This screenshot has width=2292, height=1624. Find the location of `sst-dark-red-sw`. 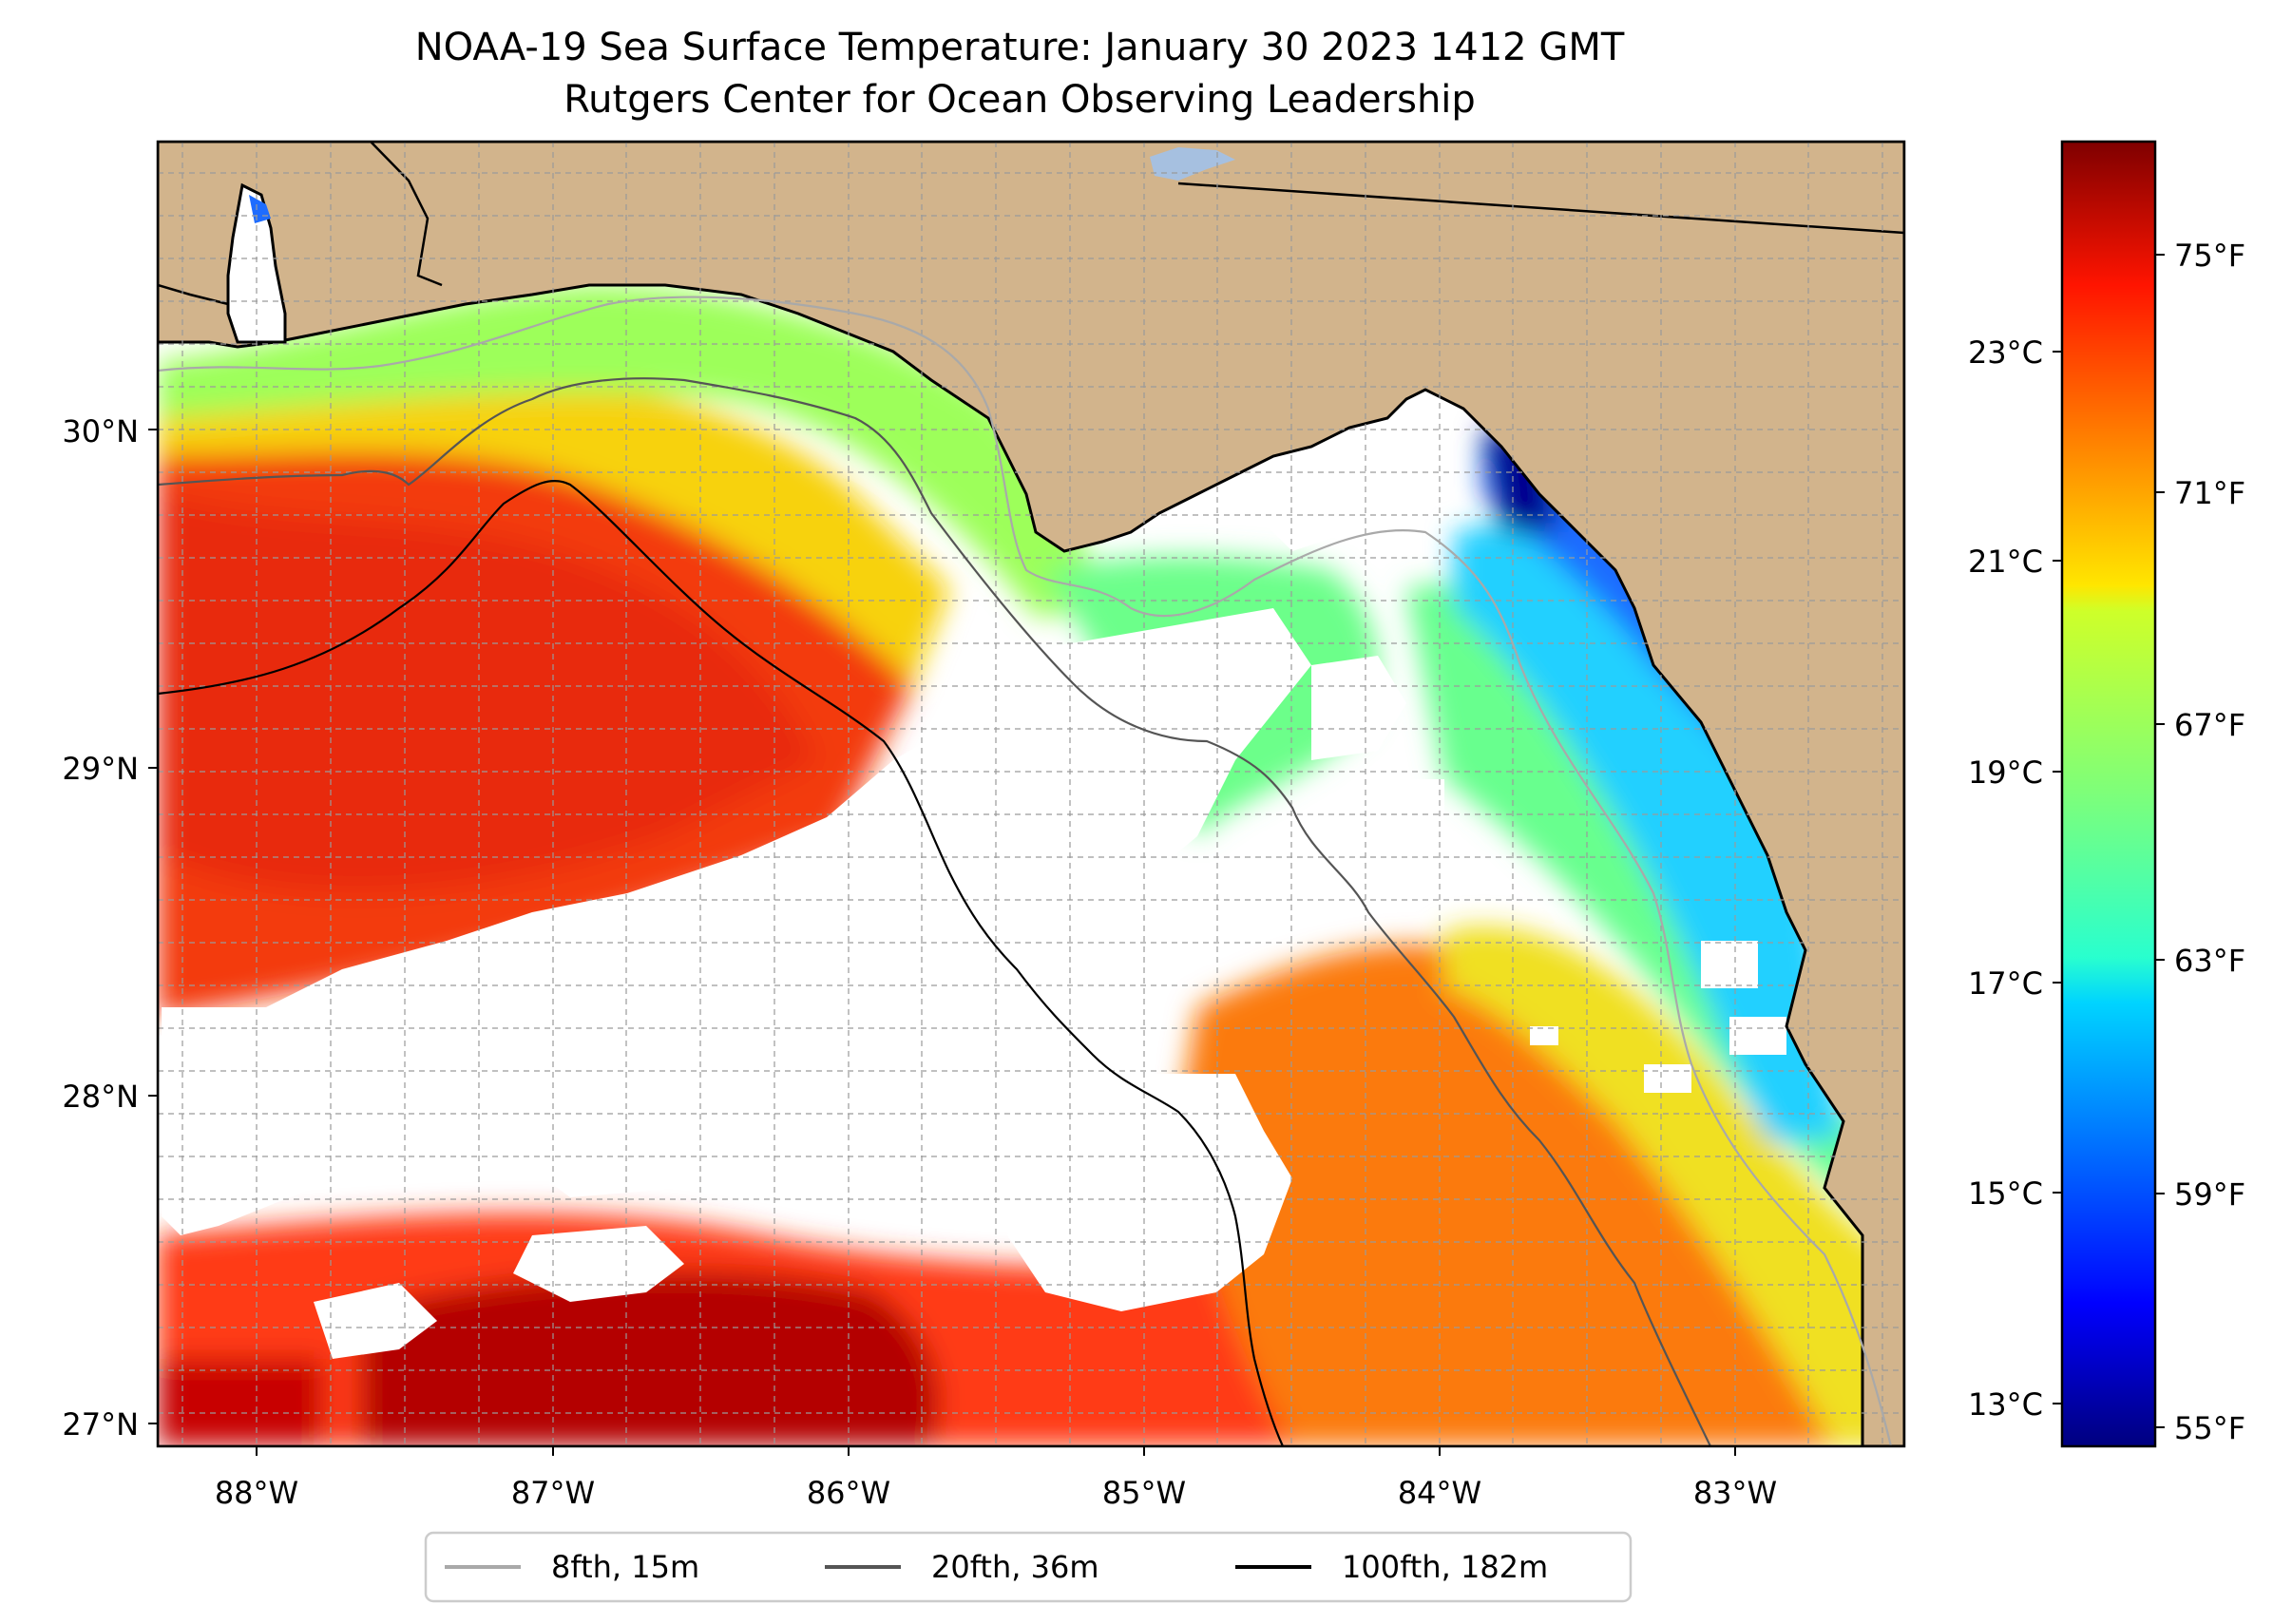

sst-dark-red-sw is located at coordinates (240, 1402).